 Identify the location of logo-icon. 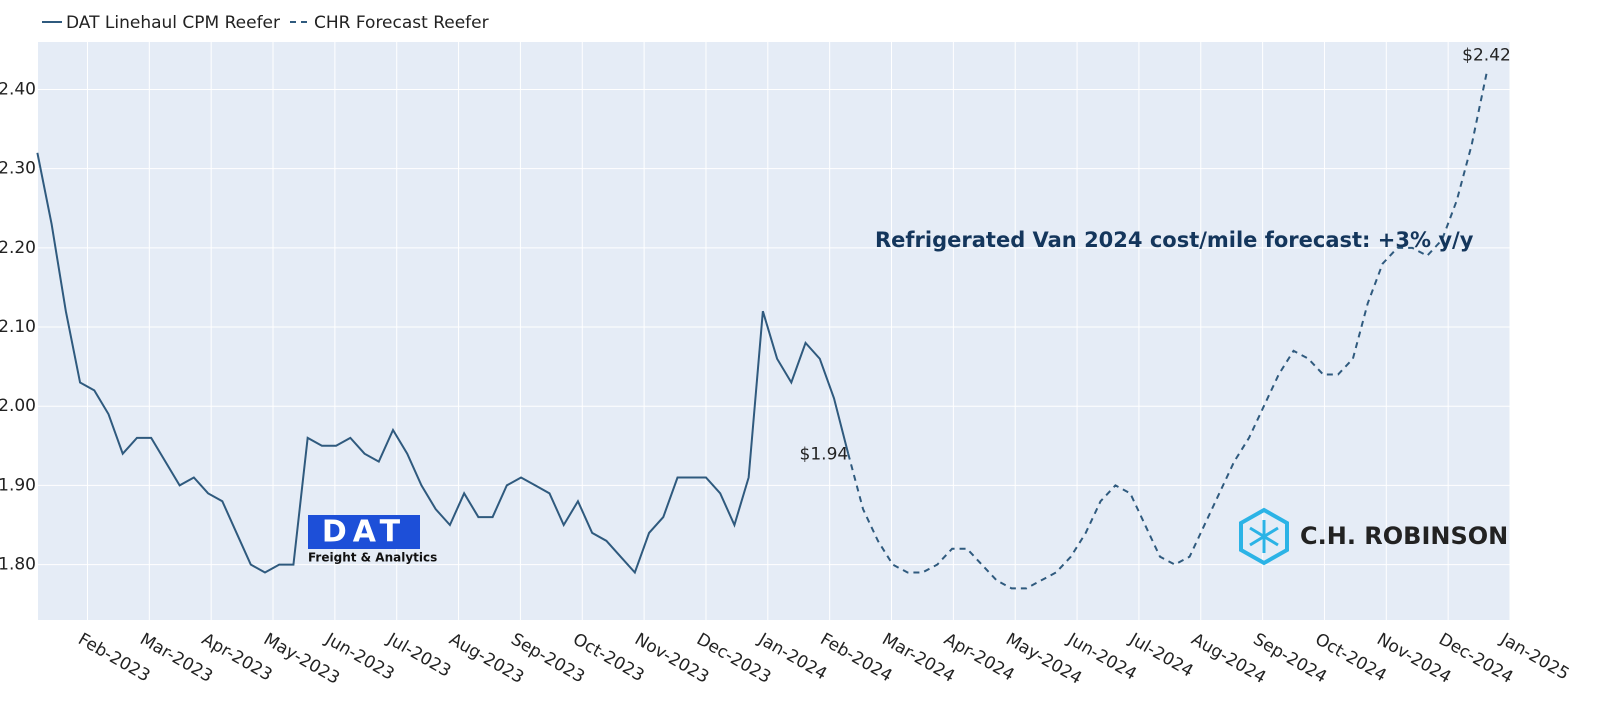
(1264, 536).